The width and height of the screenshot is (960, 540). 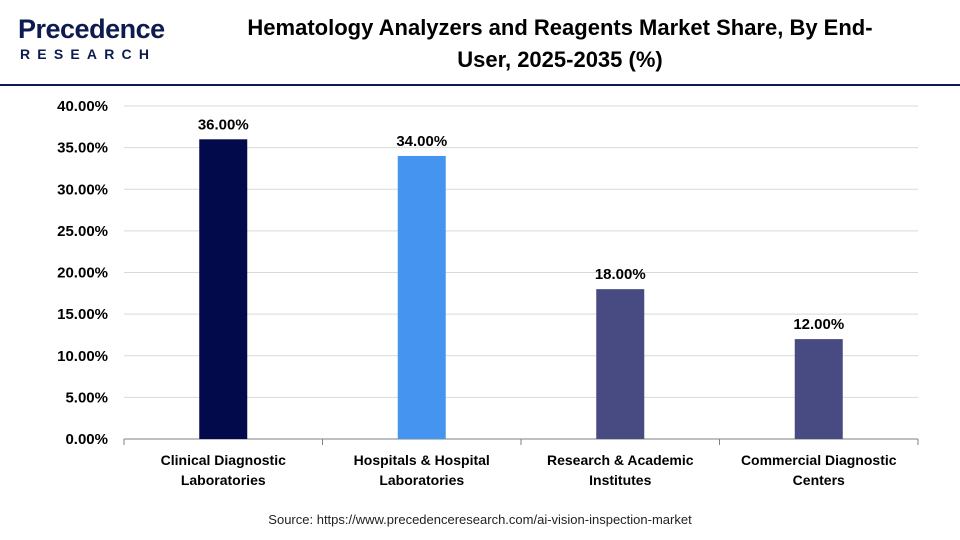 I want to click on x-category-label: Clinical Diagnostic, so click(x=223, y=460).